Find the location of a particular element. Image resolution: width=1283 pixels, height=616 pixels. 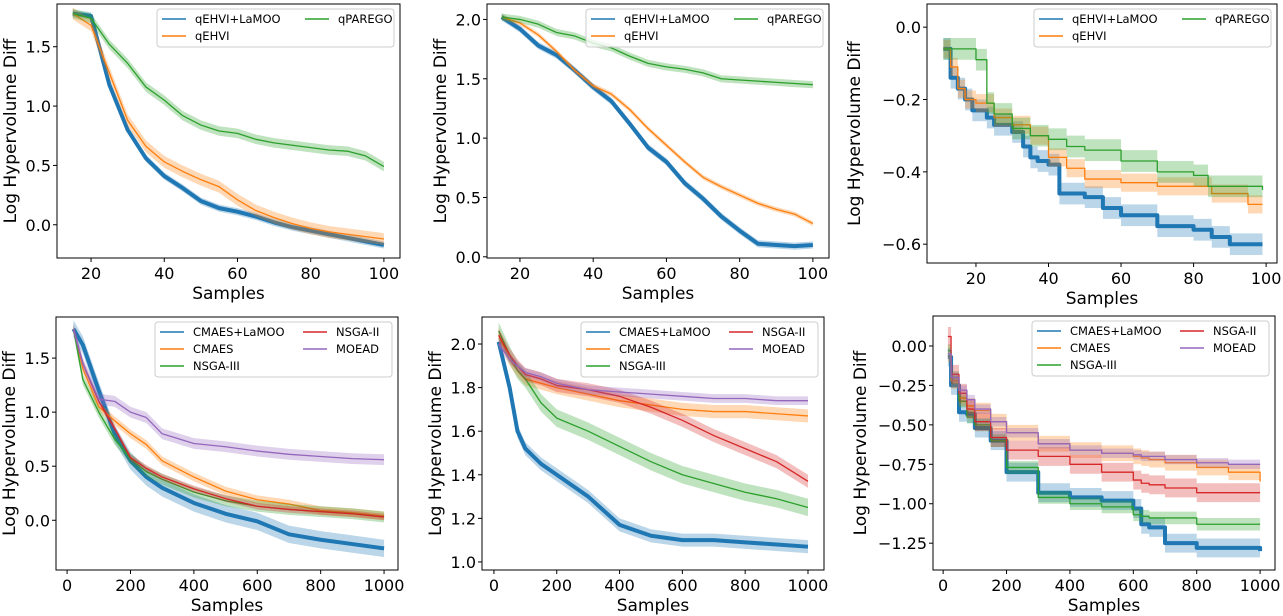

legend-item: qEHVI is located at coordinates (195, 36).